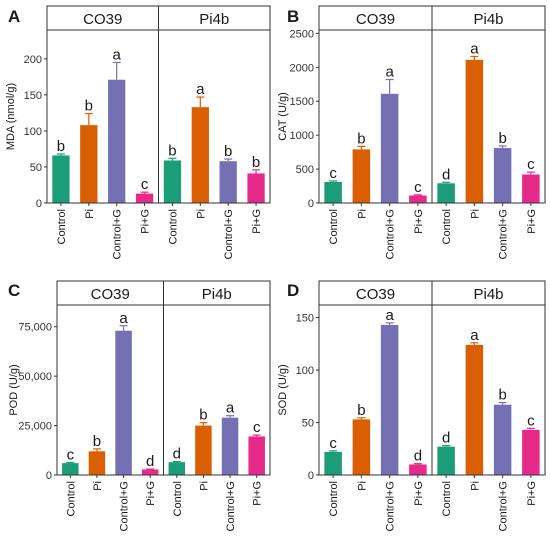 Image resolution: width=550 pixels, height=543 pixels. I want to click on y-tick-label: 200, so click(33, 60).